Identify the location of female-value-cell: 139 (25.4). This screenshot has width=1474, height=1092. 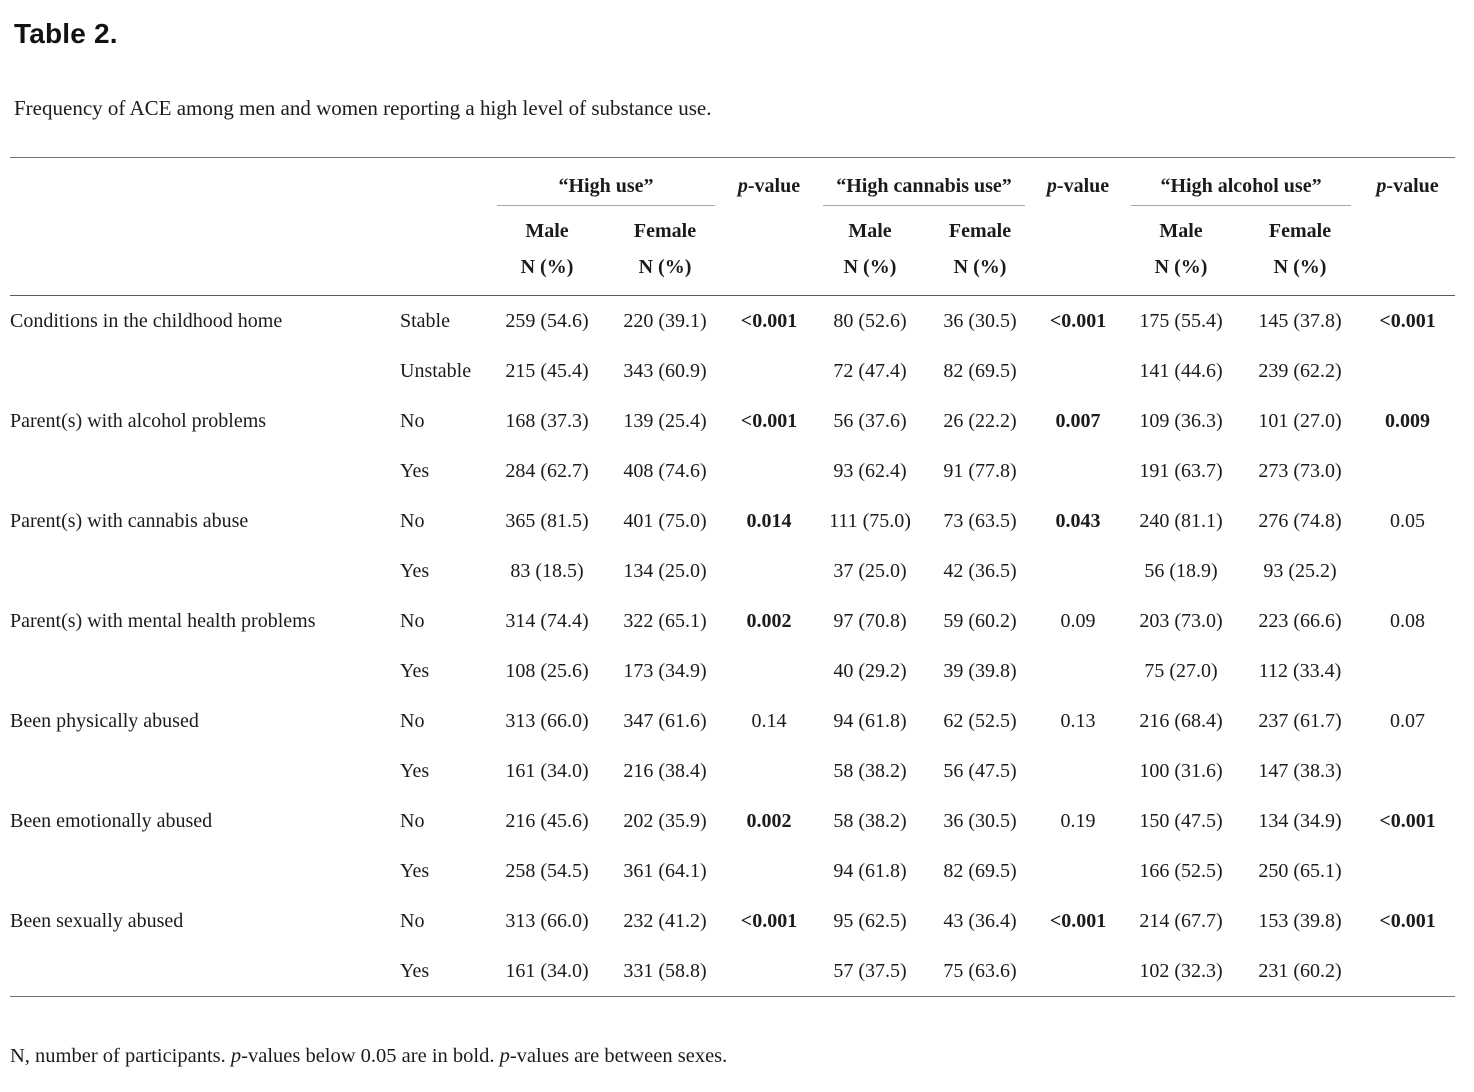
(665, 420).